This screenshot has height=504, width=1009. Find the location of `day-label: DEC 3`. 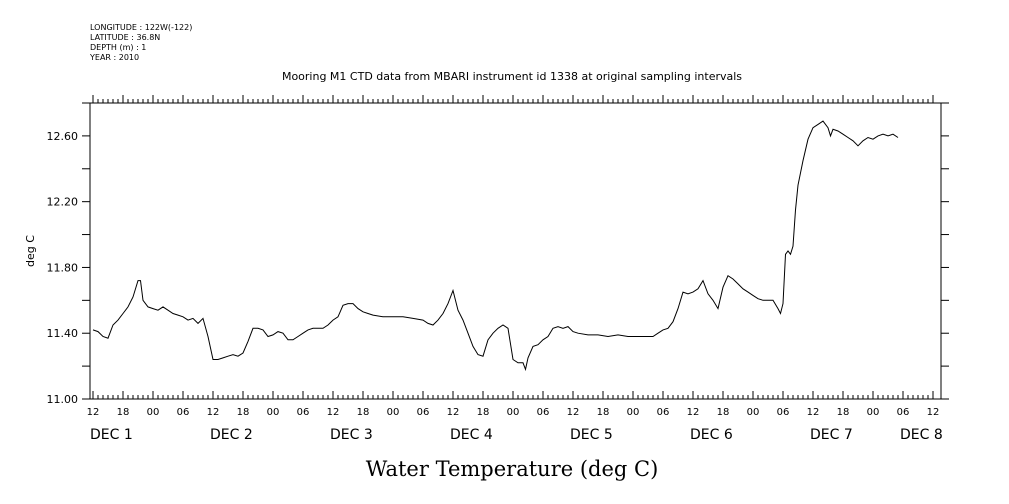

day-label: DEC 3 is located at coordinates (351, 435).